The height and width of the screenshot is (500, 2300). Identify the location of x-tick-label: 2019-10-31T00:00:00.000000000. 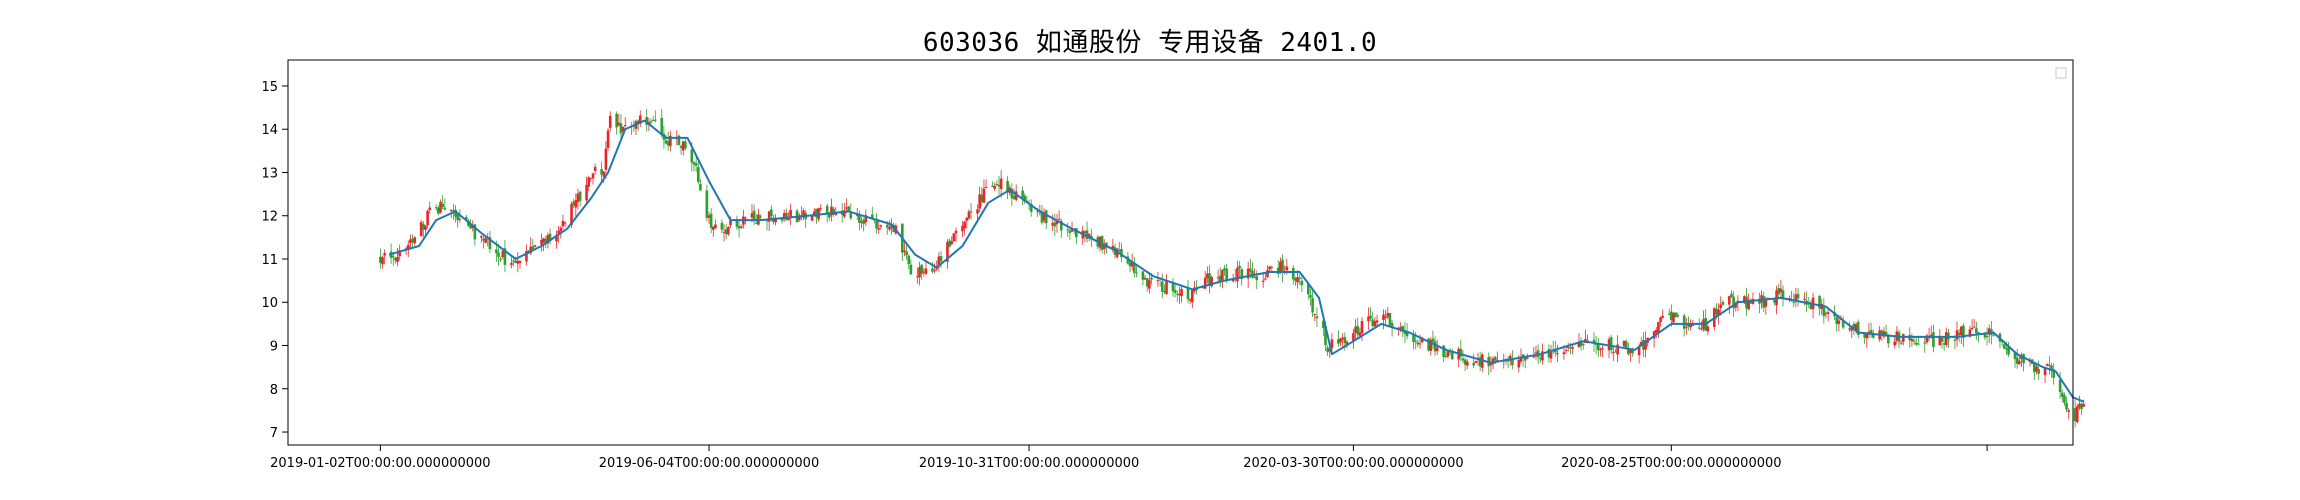
(1029, 463).